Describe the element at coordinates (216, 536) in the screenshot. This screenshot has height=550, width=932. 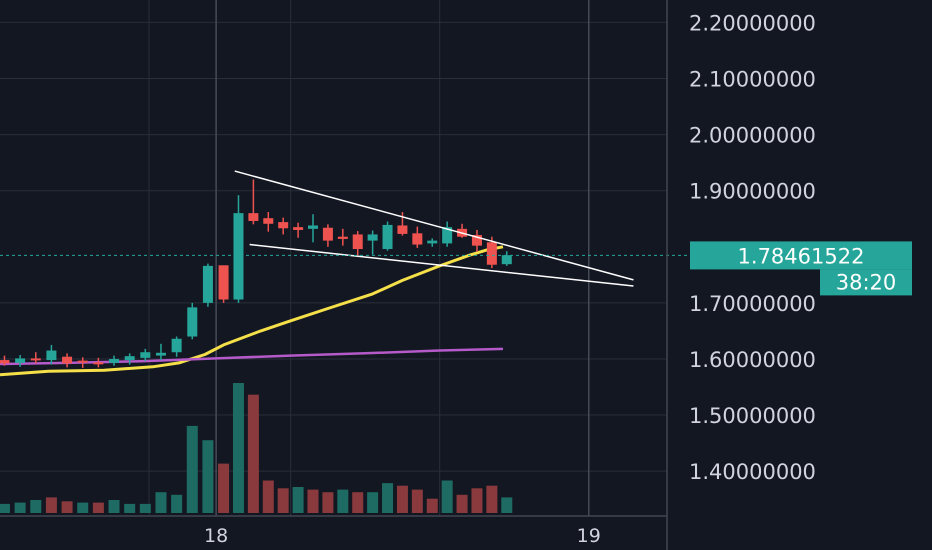
I see `x-tick-label: 18` at that location.